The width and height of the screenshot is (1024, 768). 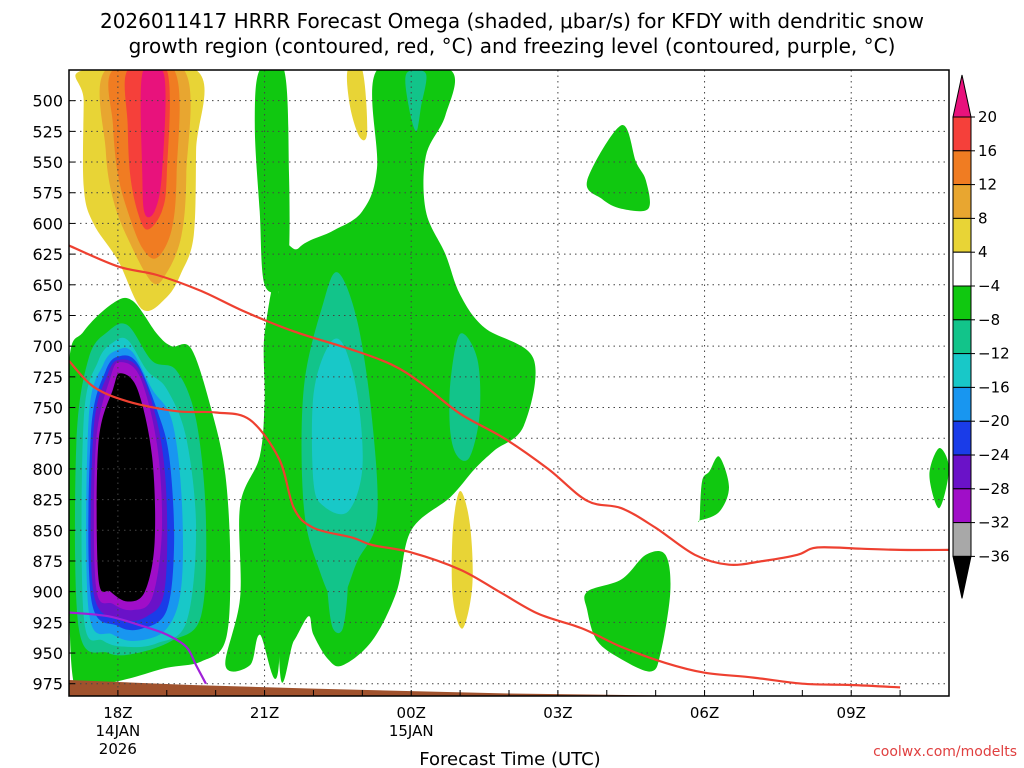 I want to click on colorbar-label-8: −16, so click(x=994, y=387).